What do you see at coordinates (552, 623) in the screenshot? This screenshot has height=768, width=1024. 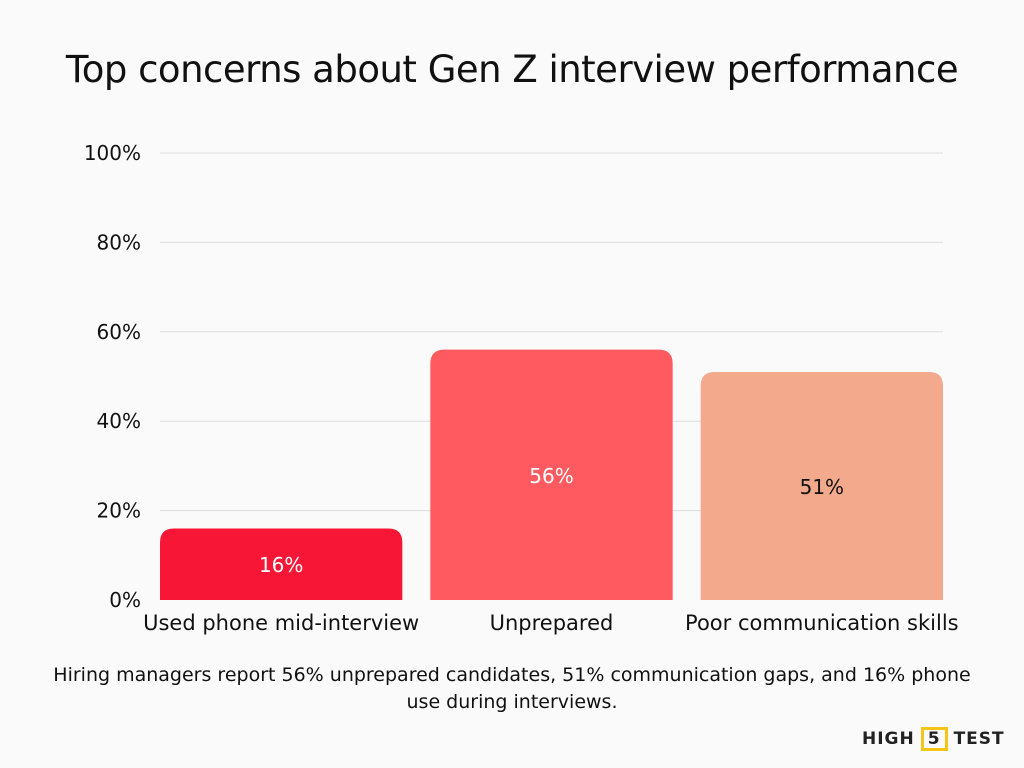 I see `x-tick-label: Unprepared` at bounding box center [552, 623].